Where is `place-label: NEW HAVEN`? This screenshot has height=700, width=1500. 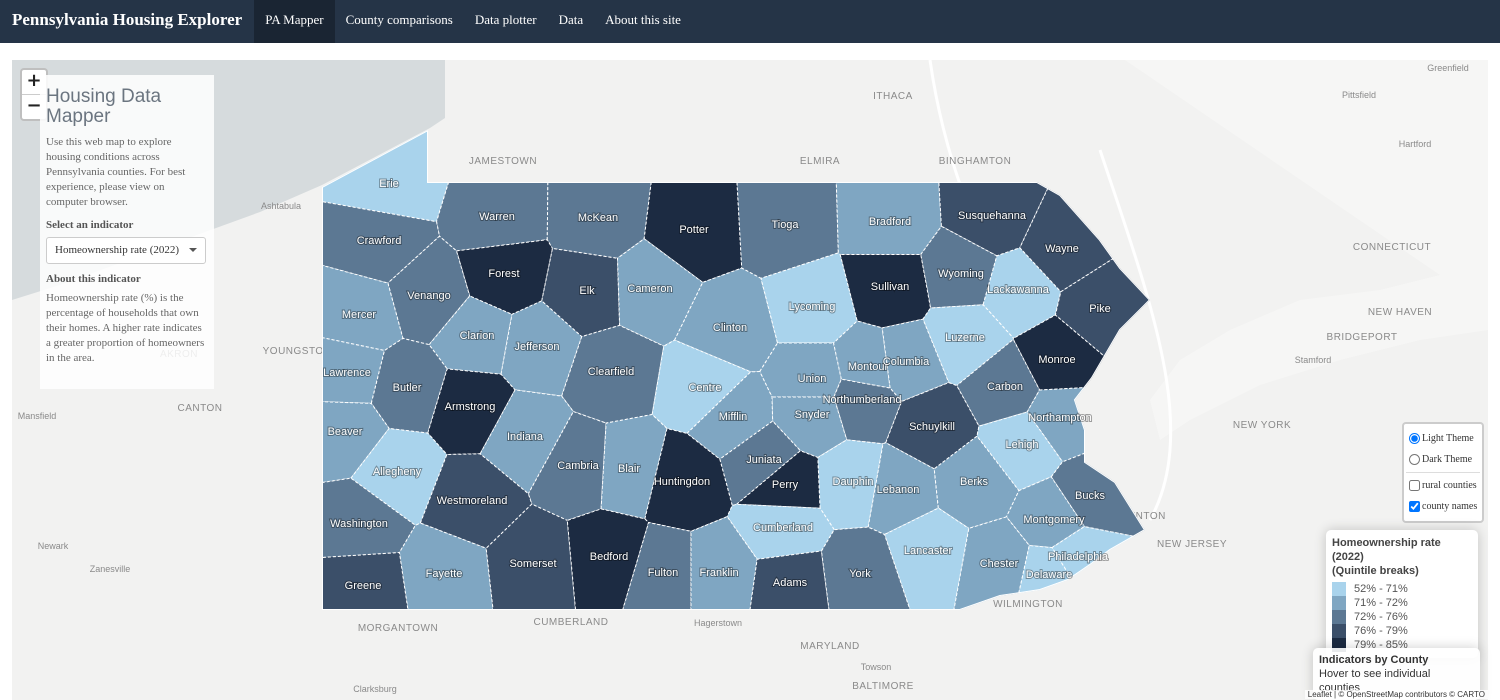 place-label: NEW HAVEN is located at coordinates (1400, 312).